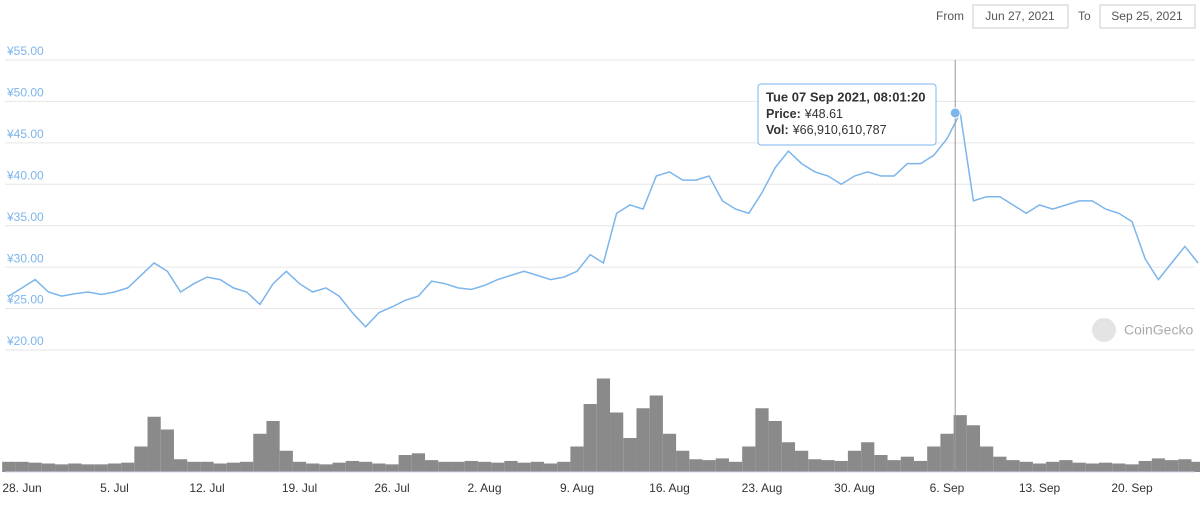  Describe the element at coordinates (577, 488) in the screenshot. I see `x-tick-label: 9. Aug` at that location.